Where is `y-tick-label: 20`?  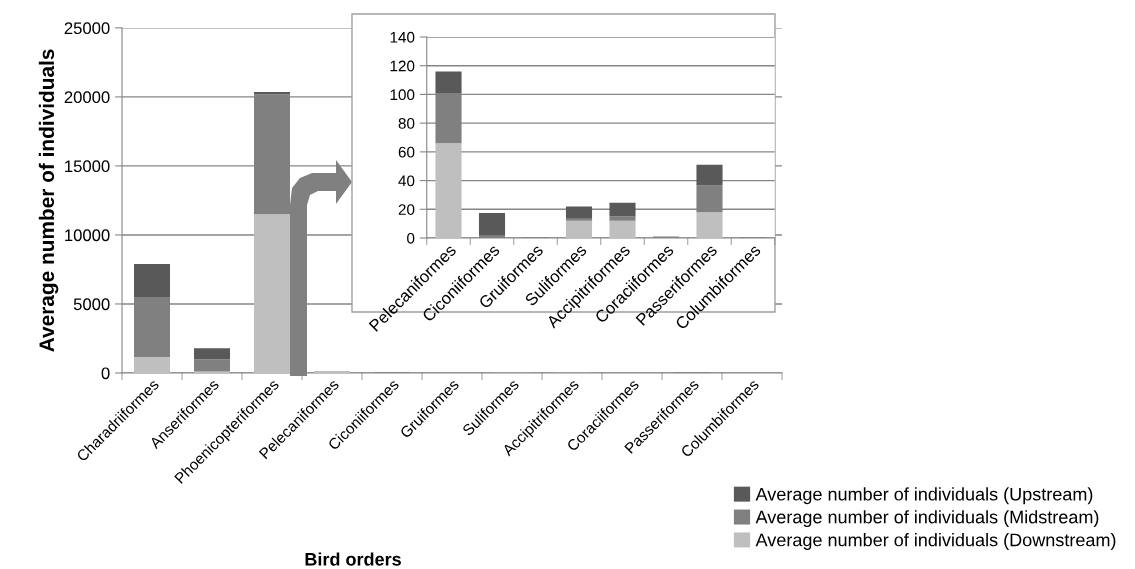
y-tick-label: 20 is located at coordinates (406, 209).